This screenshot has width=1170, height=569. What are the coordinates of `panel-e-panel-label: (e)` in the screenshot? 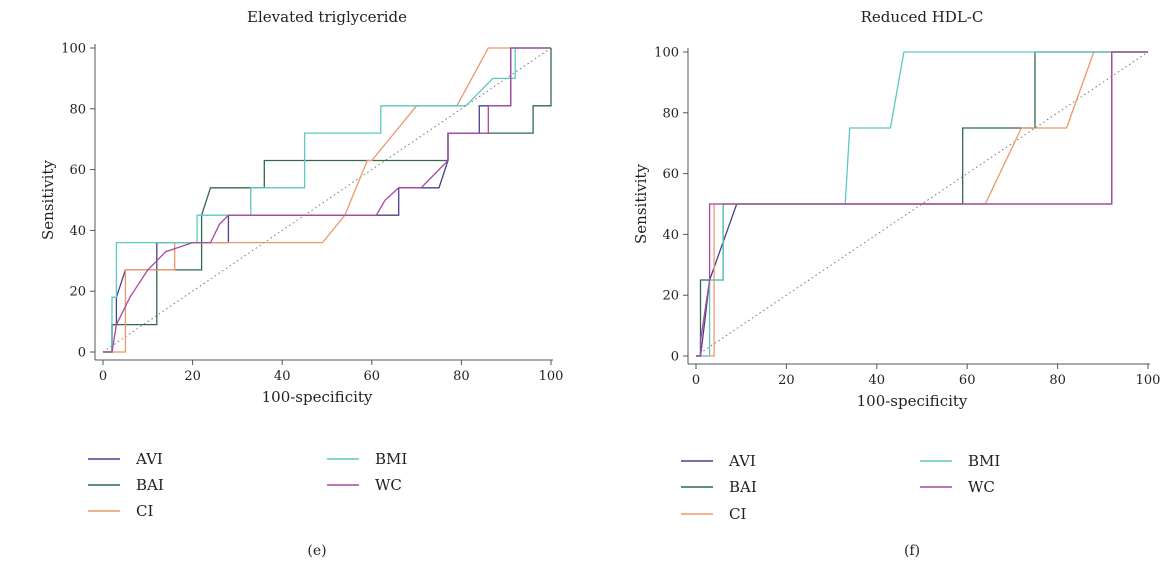 It's located at (316, 551).